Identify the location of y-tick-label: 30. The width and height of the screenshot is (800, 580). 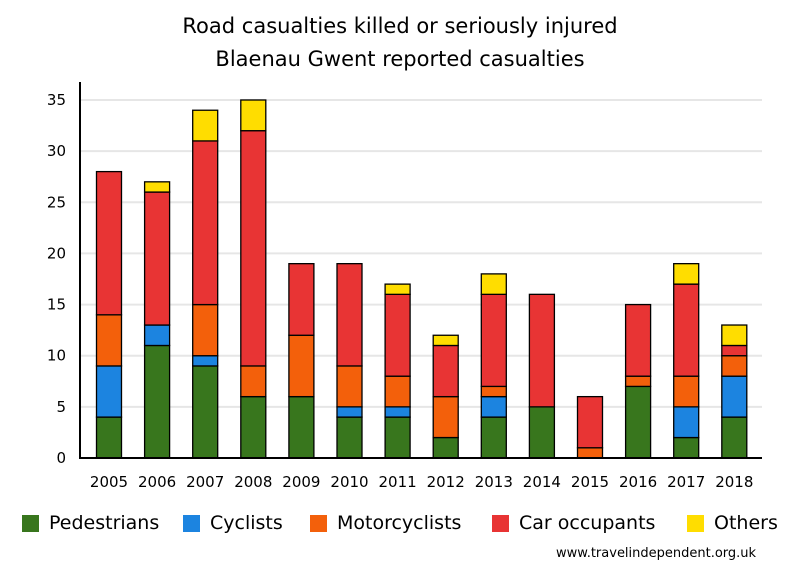
(56, 151).